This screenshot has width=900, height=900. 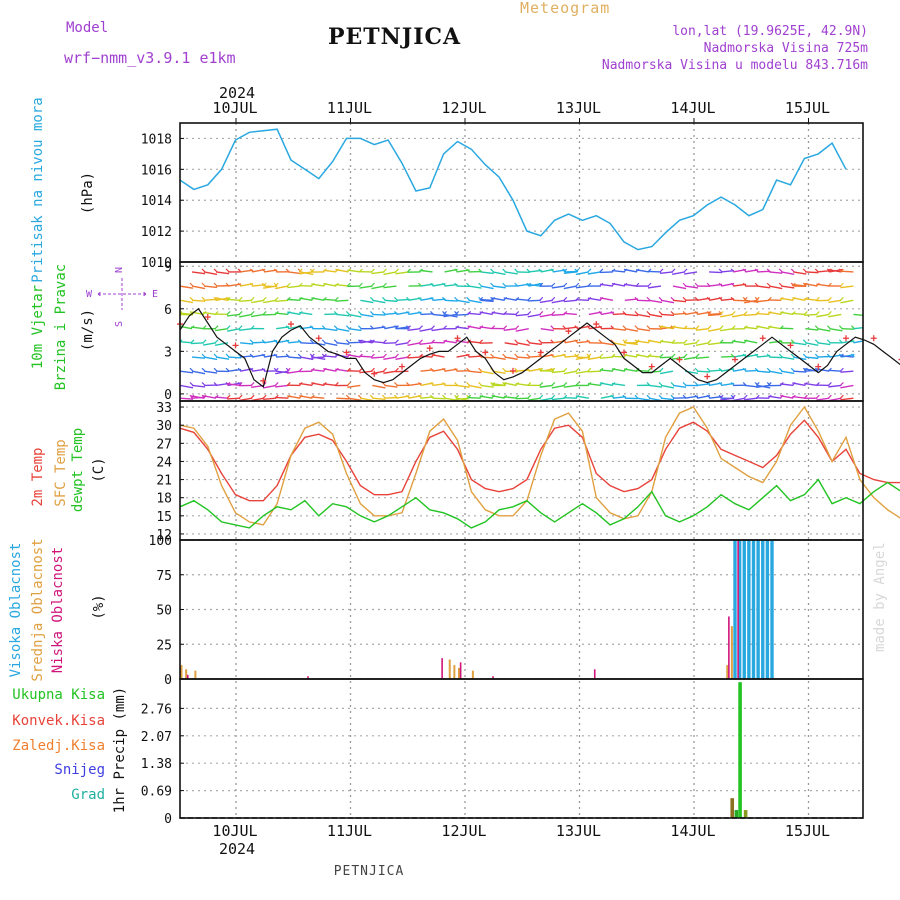 What do you see at coordinates (521, 334) in the screenshot?
I see `wind-barbs-group` at bounding box center [521, 334].